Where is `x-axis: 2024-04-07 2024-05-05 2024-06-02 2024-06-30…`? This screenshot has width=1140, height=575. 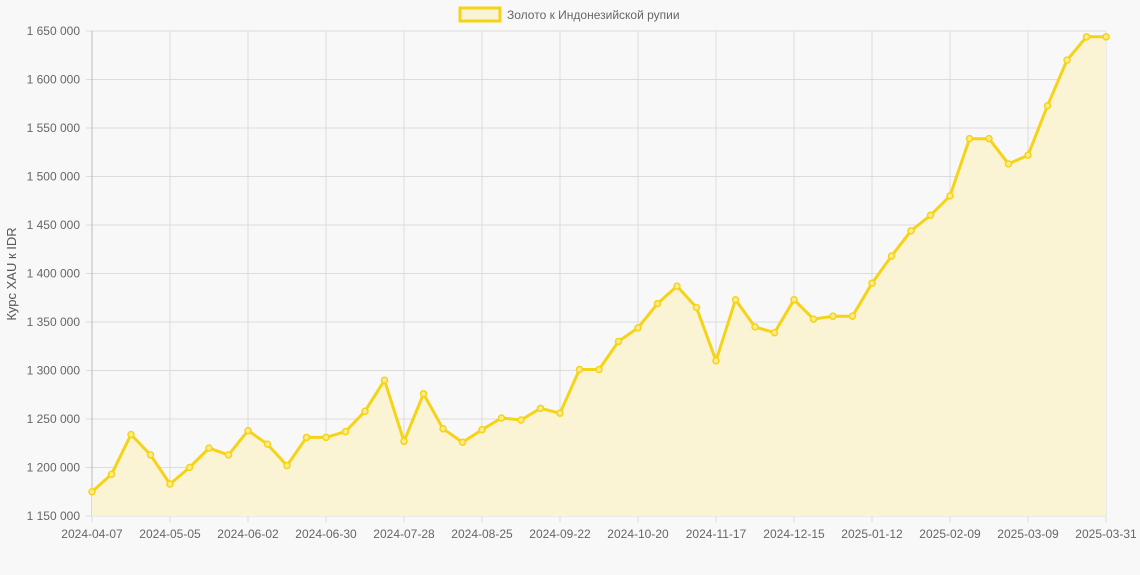
x-axis: 2024-04-07 2024-05-05 2024-06-02 2024-06-30… is located at coordinates (599, 534).